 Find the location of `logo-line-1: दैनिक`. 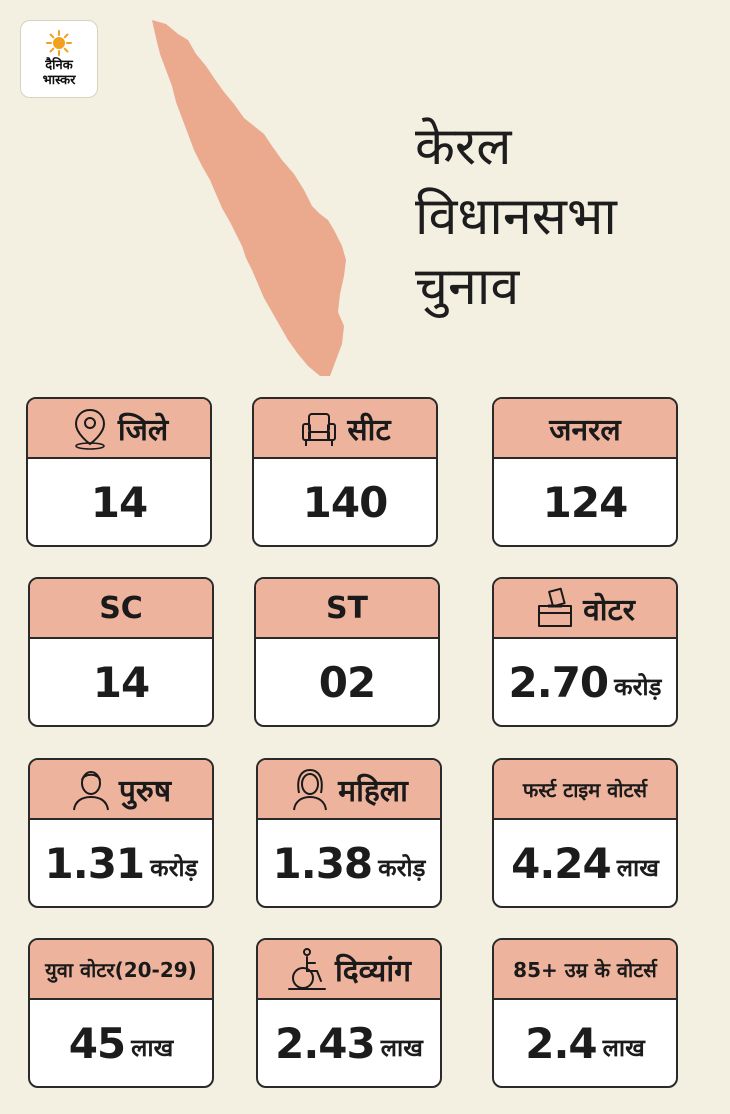

logo-line-1: दैनिक is located at coordinates (59, 65).